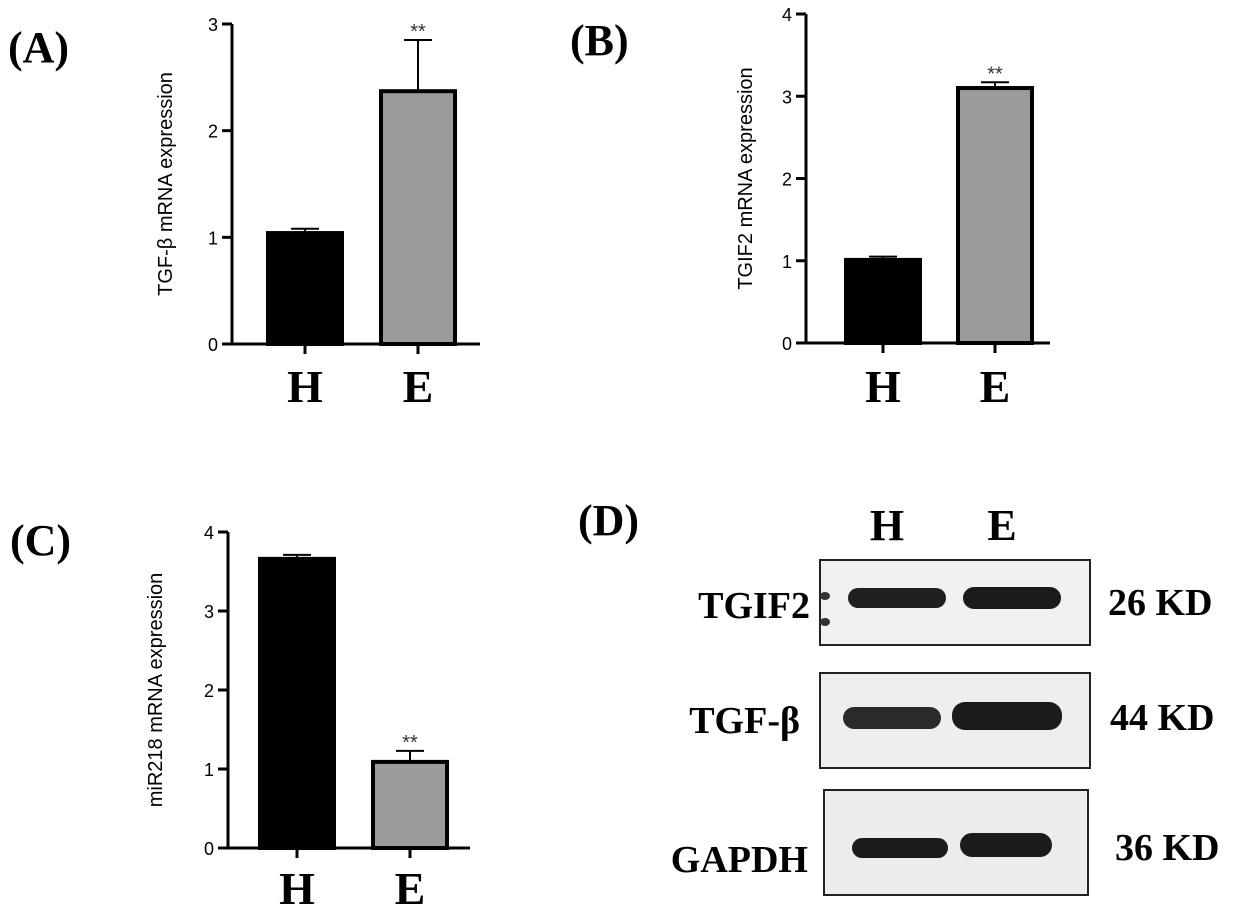 This screenshot has height=920, width=1255. I want to click on panel-a-y-tick-label: 1, so click(213, 238).